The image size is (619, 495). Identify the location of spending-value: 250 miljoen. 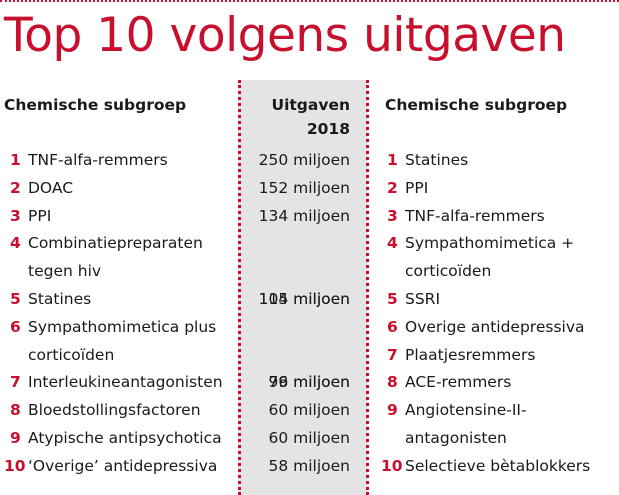
(304, 160).